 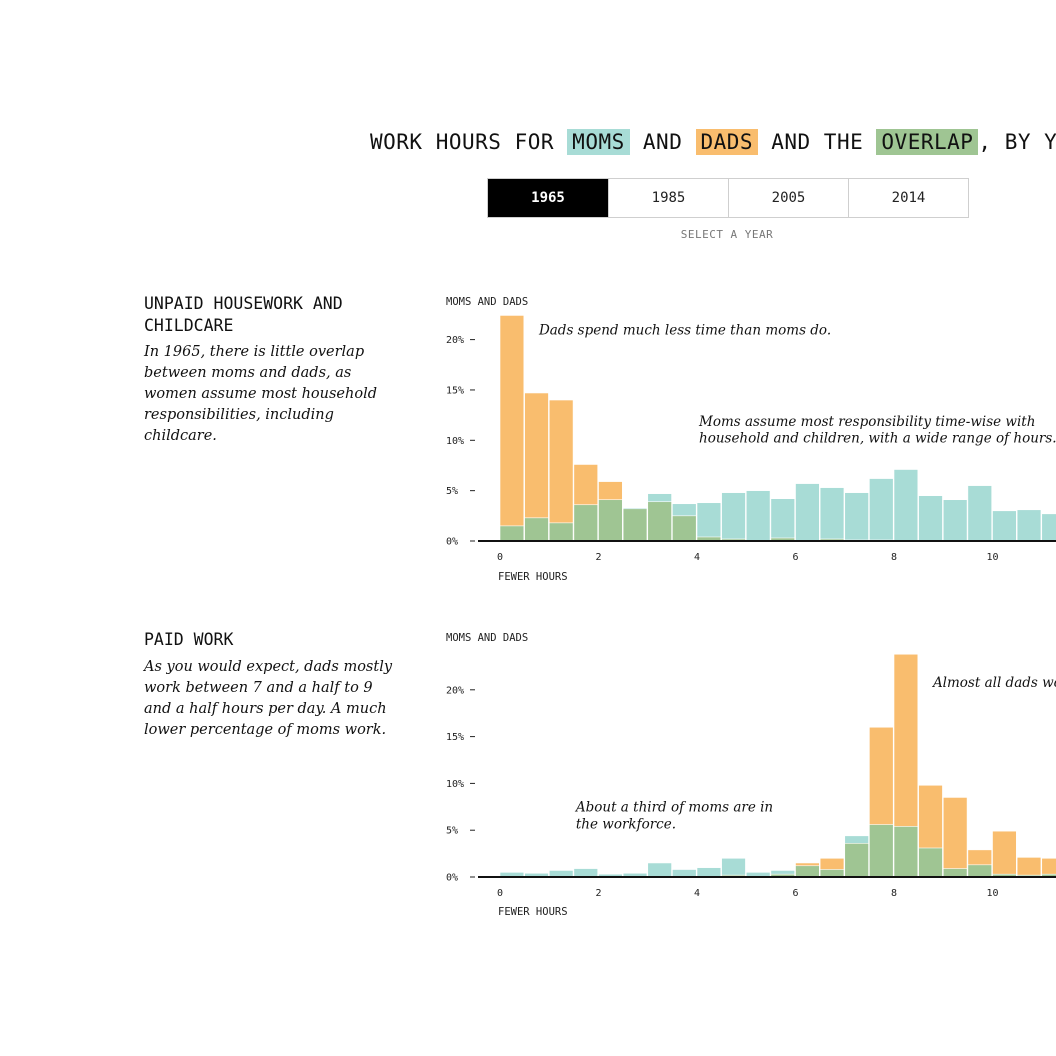 I want to click on section-heading-line: PAID WORK, so click(x=189, y=639).